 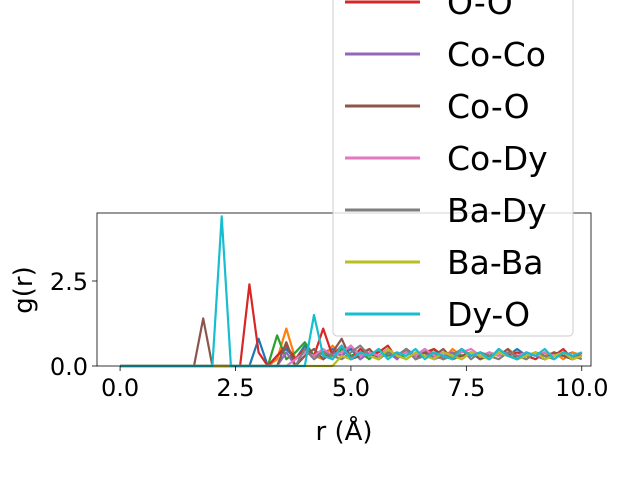 I want to click on x-tick-label: 7.5, so click(x=466, y=388).